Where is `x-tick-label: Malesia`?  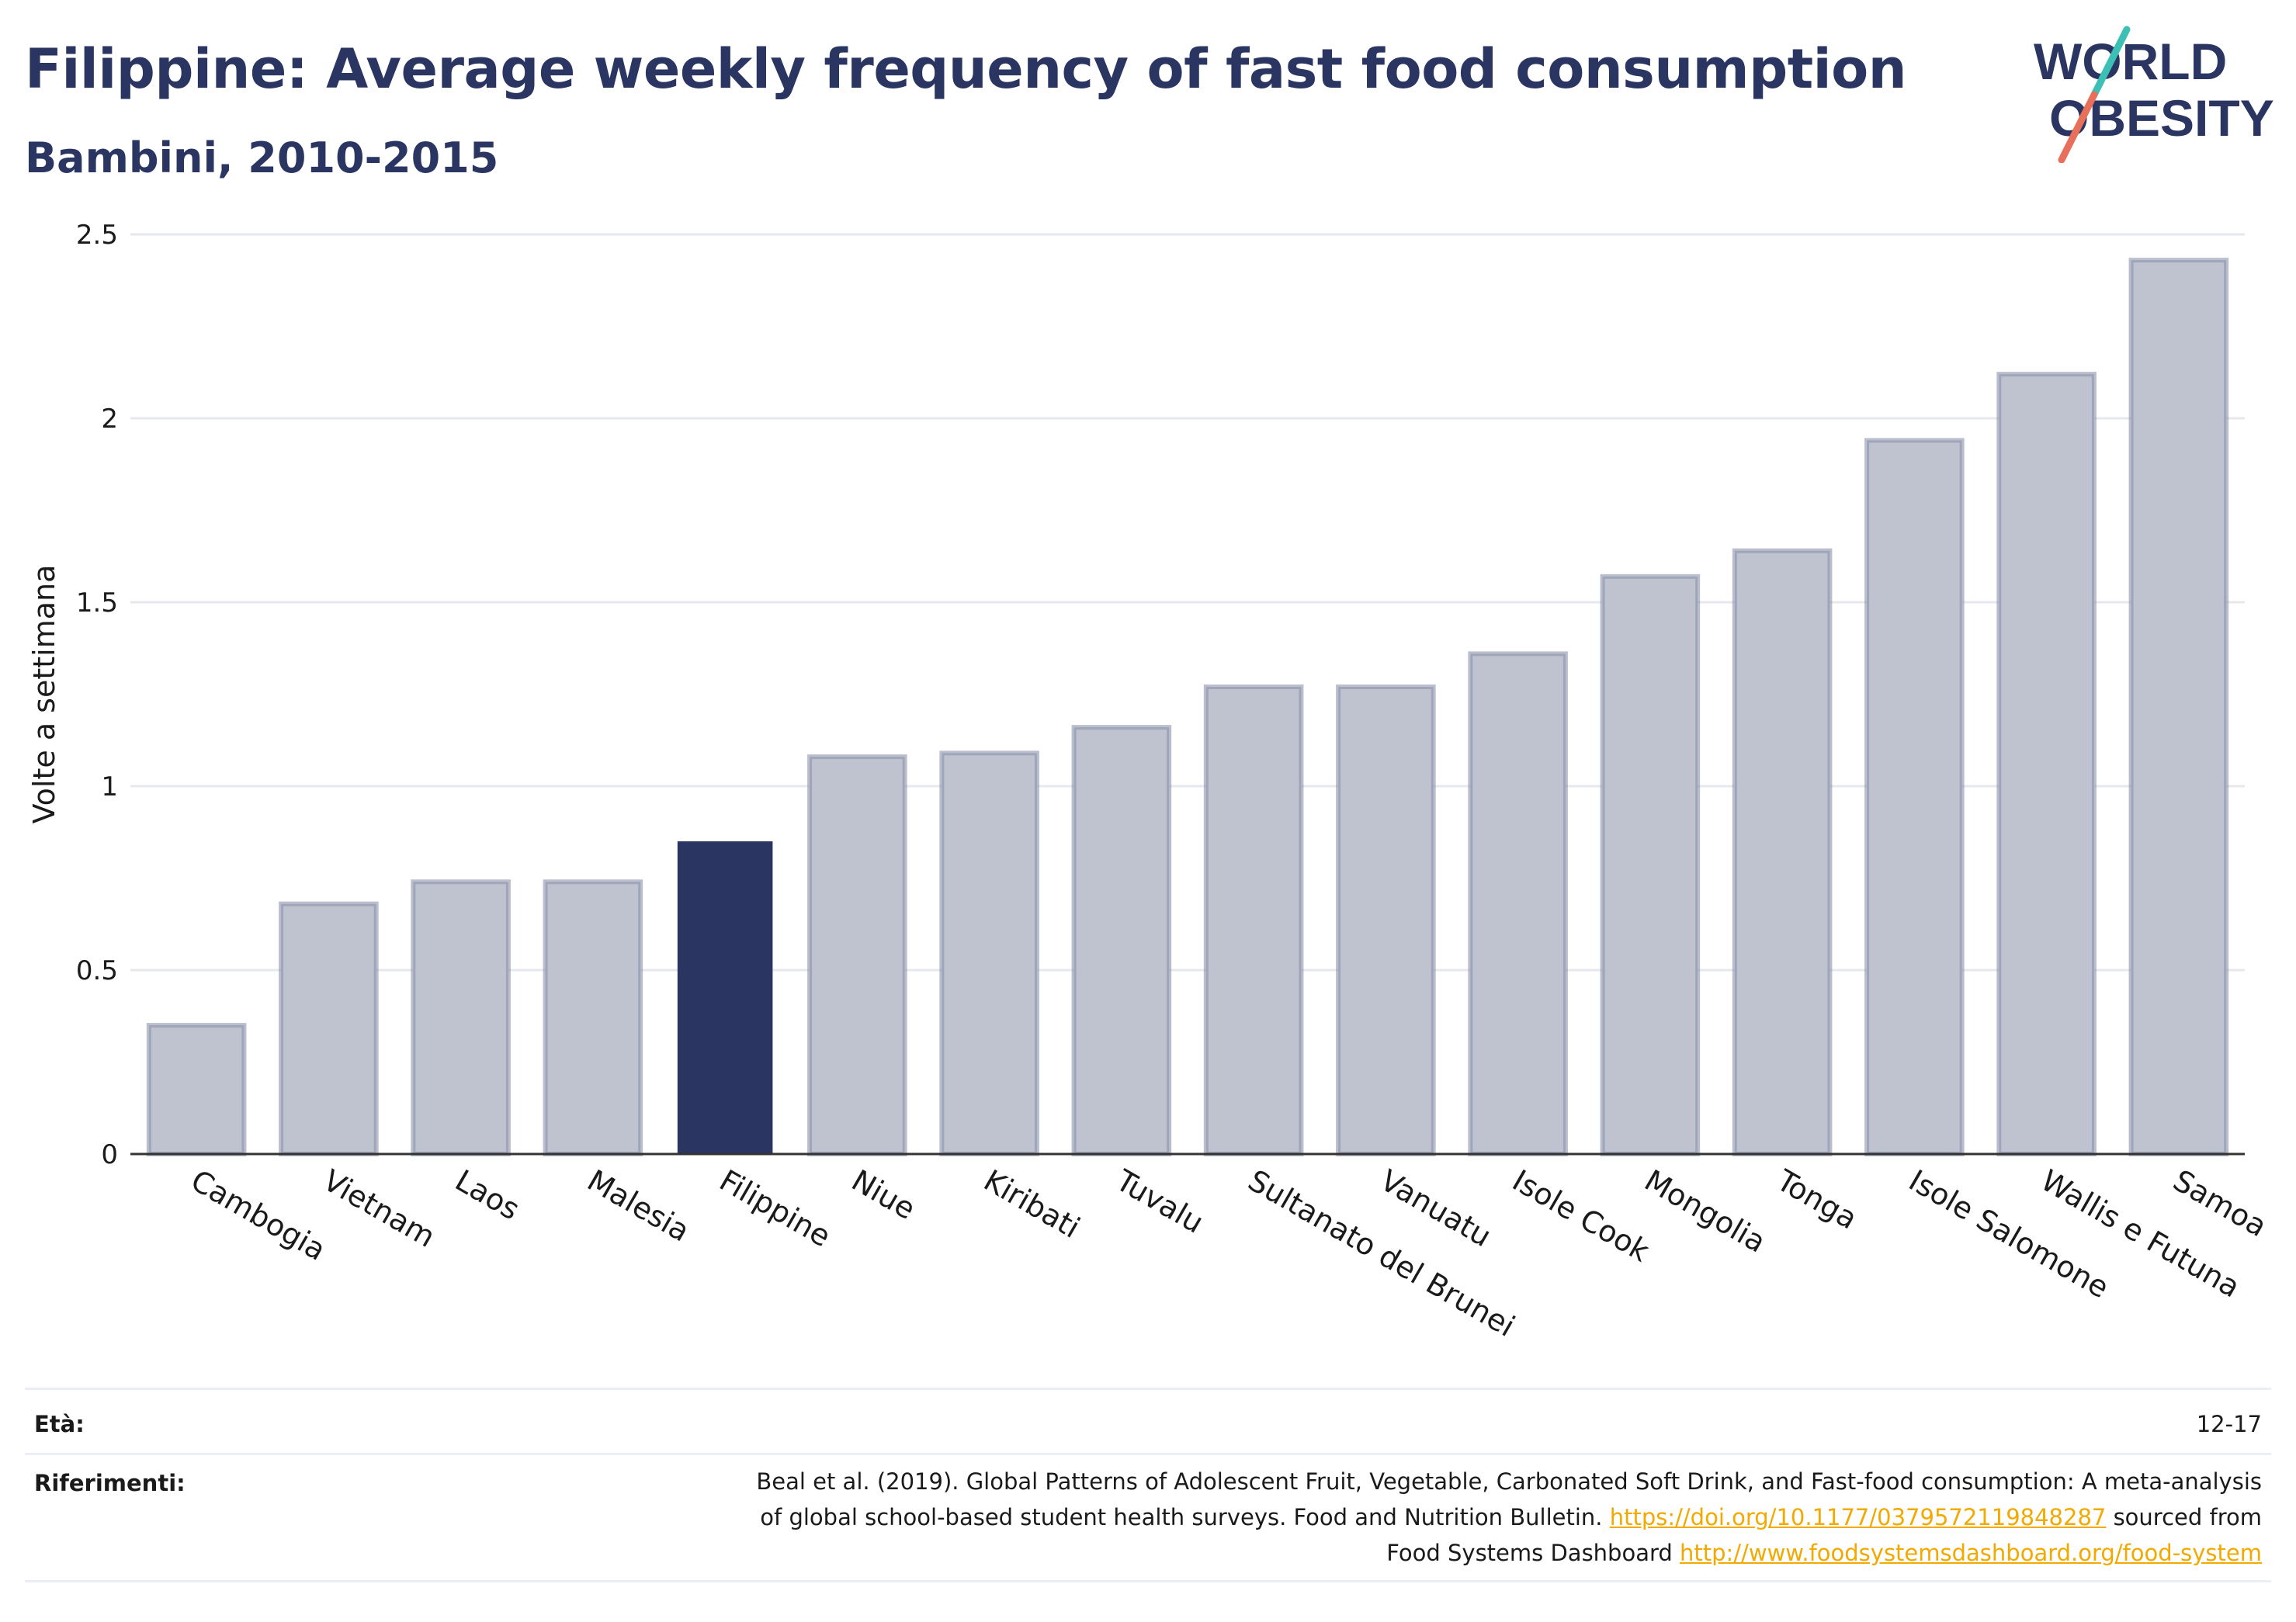 x-tick-label: Malesia is located at coordinates (638, 1206).